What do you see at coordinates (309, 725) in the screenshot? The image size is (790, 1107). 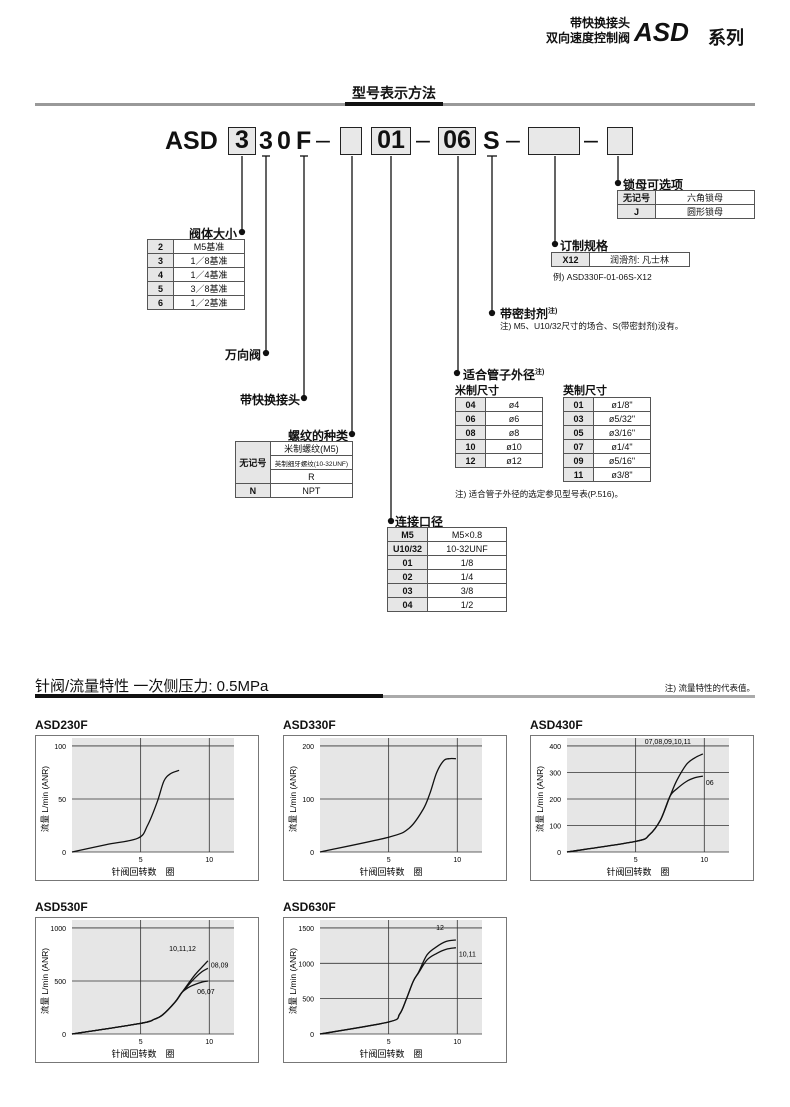 I see `chart-title: ASD330F` at bounding box center [309, 725].